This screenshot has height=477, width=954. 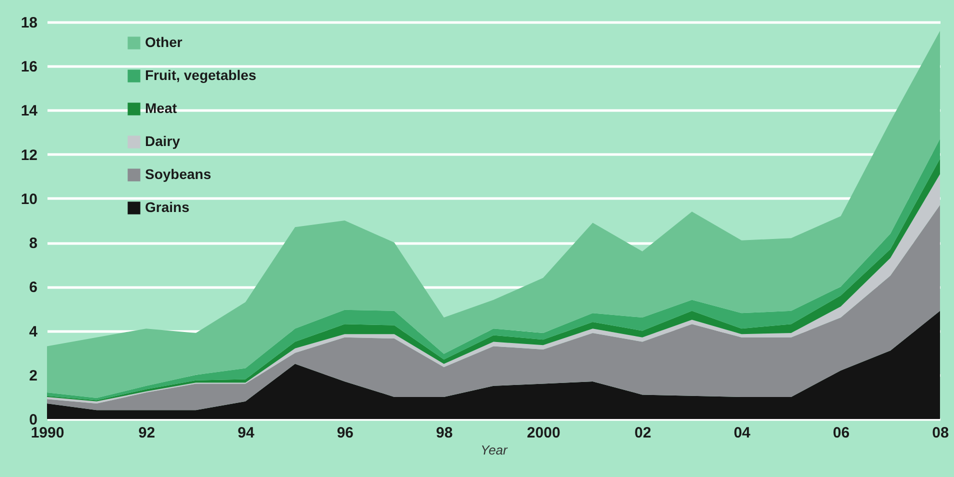 What do you see at coordinates (444, 433) in the screenshot?
I see `x-tick-label: 98` at bounding box center [444, 433].